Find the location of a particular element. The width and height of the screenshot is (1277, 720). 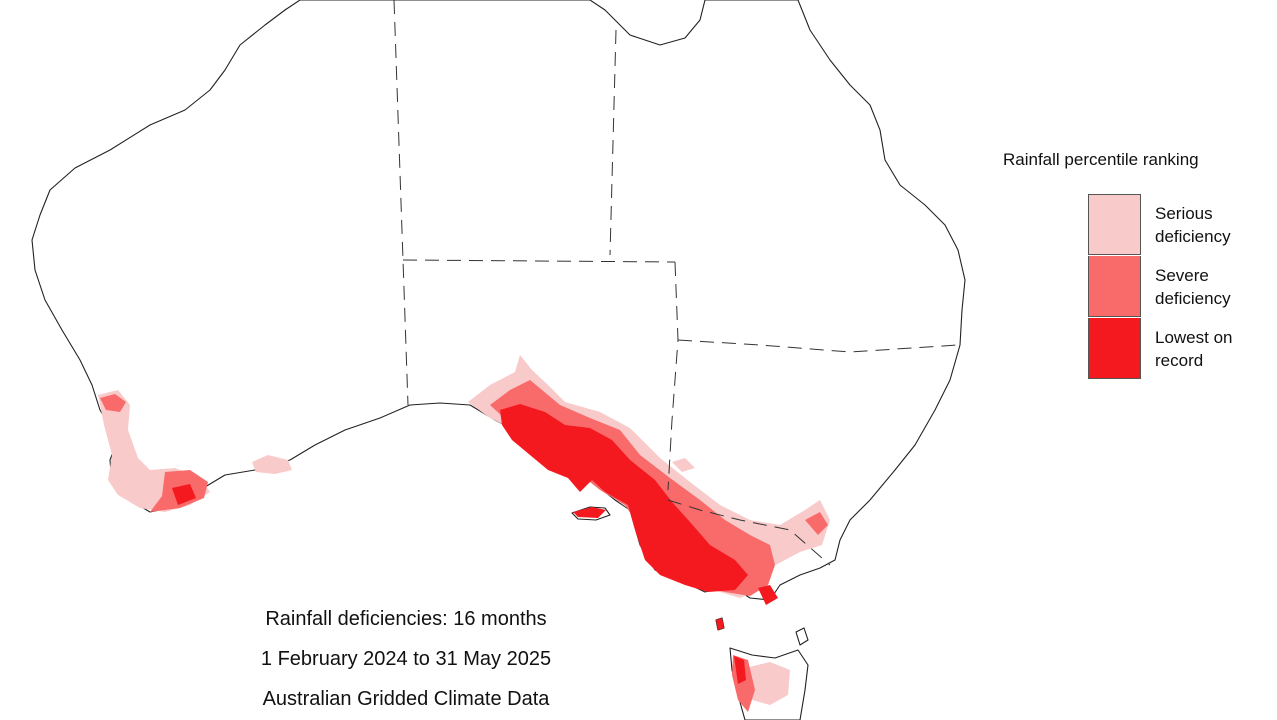

severe-sw-wa is located at coordinates (154, 453).